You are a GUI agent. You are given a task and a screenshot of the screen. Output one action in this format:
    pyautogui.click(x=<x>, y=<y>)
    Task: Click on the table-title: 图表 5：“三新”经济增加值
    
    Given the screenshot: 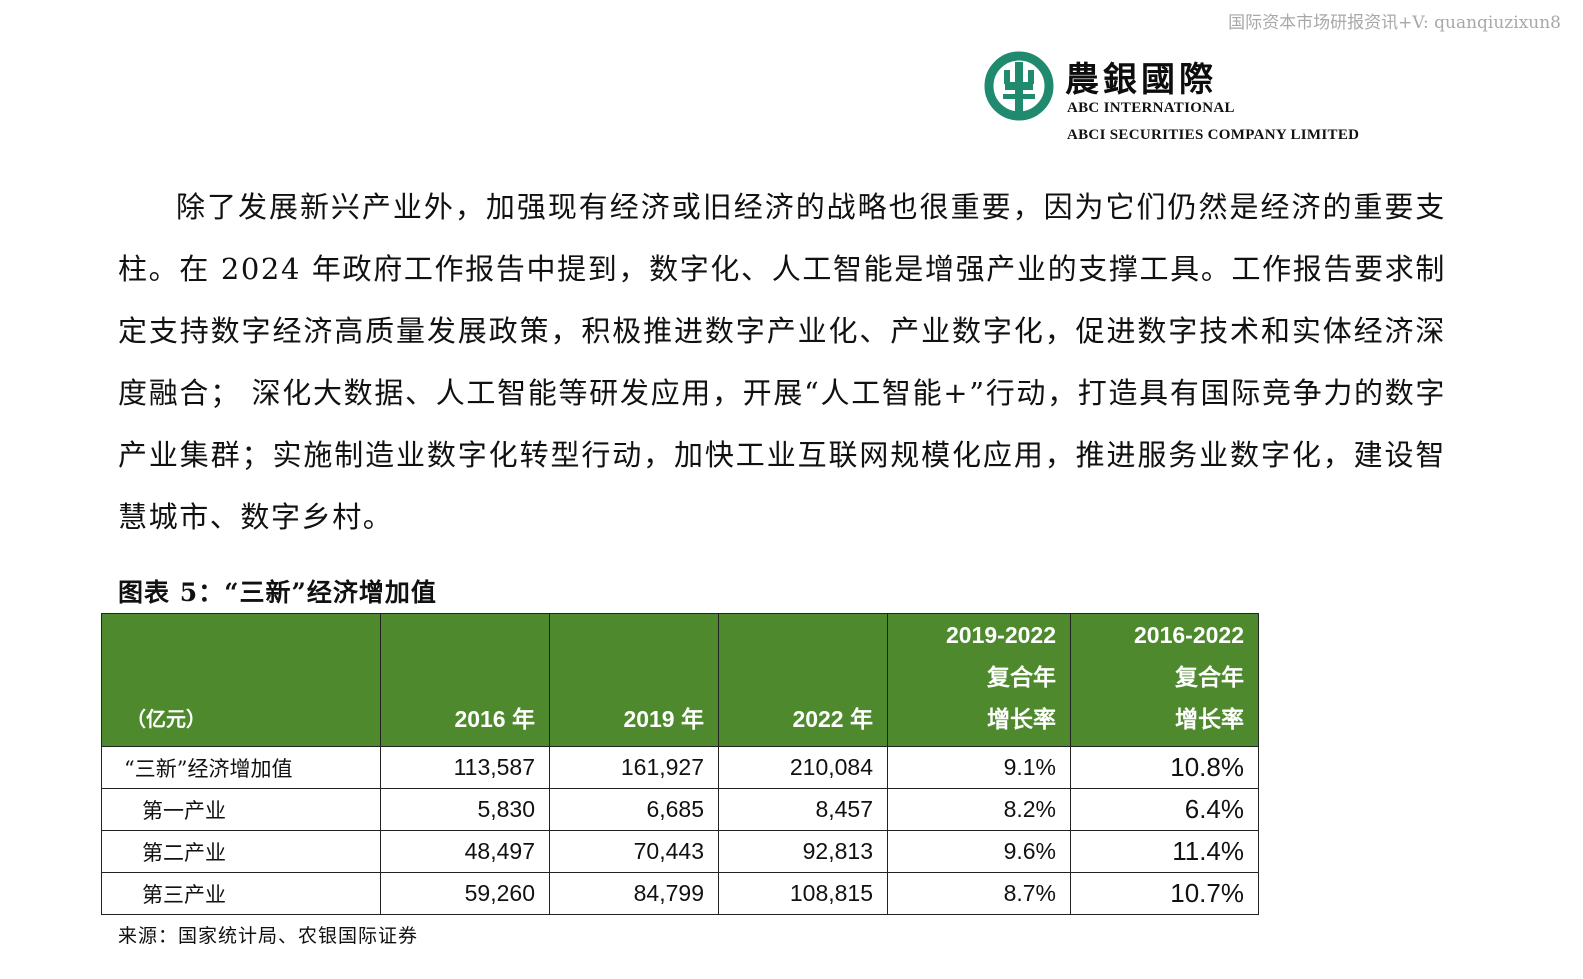 What is the action you would take?
    pyautogui.click(x=277, y=592)
    